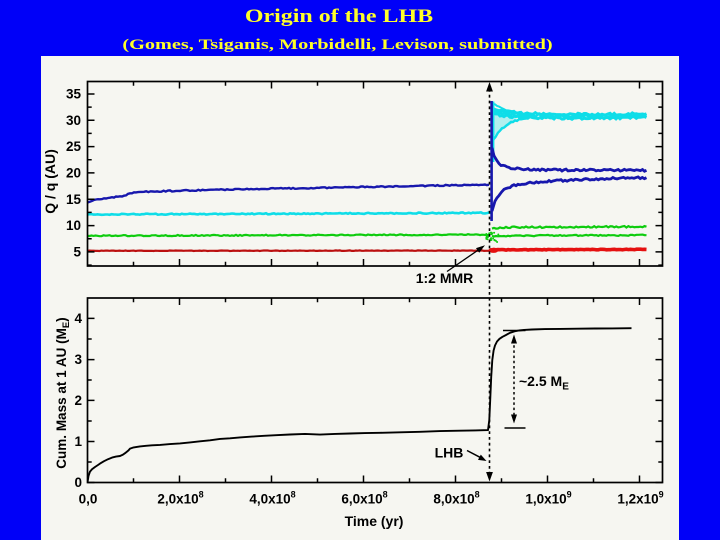  Describe the element at coordinates (78, 400) in the screenshot. I see `svg-text: 2` at that location.